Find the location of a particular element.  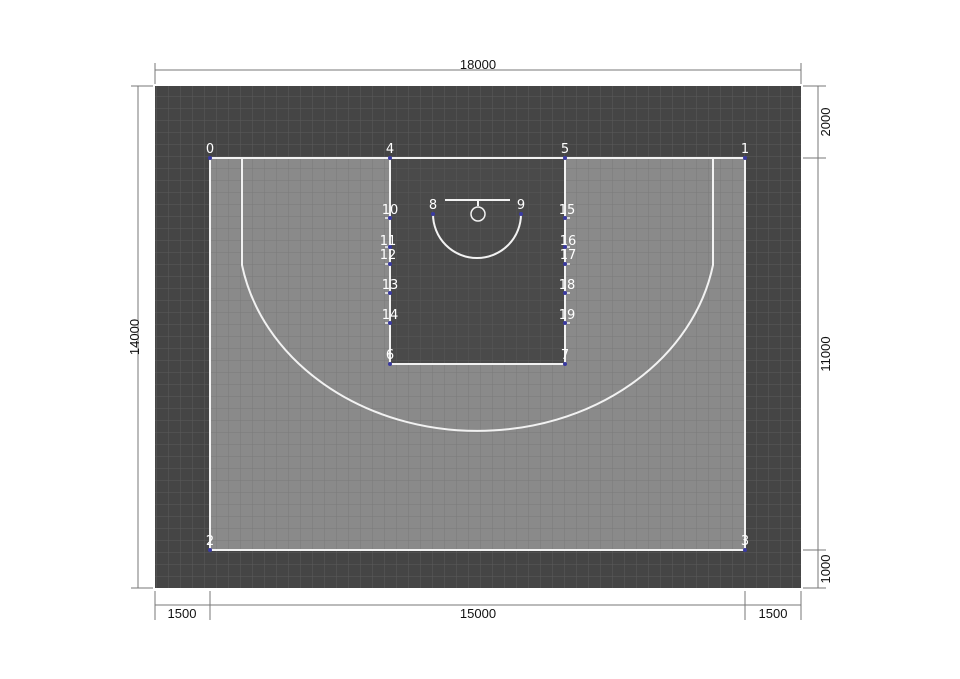

point-label-1: 1 is located at coordinates (745, 149).